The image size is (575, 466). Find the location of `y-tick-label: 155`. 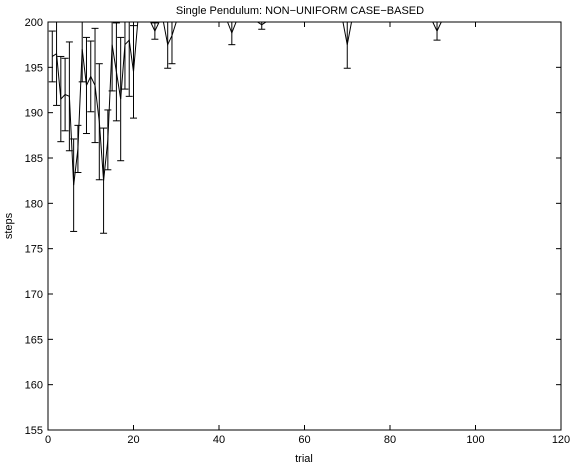

y-tick-label: 155 is located at coordinates (34, 431).